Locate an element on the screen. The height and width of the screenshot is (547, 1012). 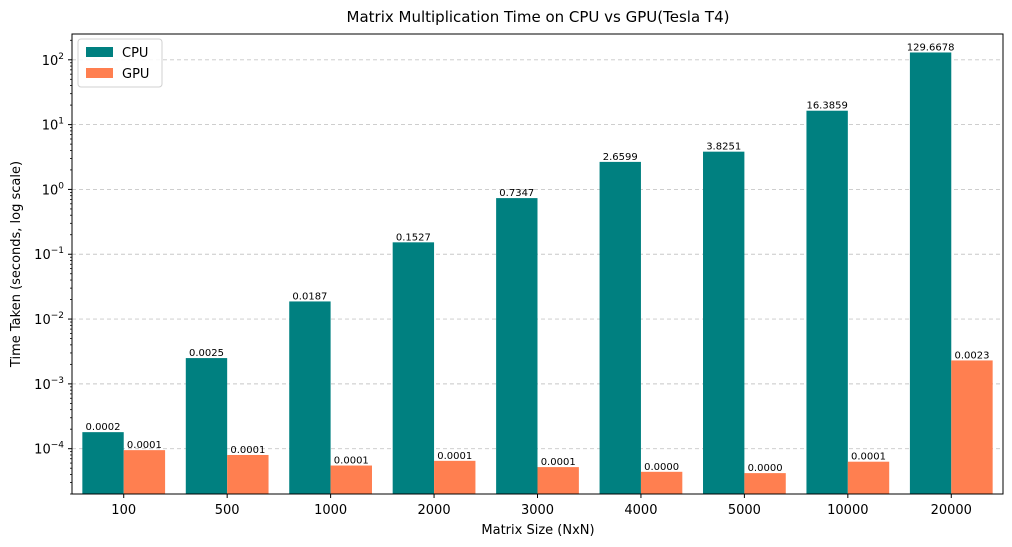
x-tick-label: 5000 is located at coordinates (744, 510).